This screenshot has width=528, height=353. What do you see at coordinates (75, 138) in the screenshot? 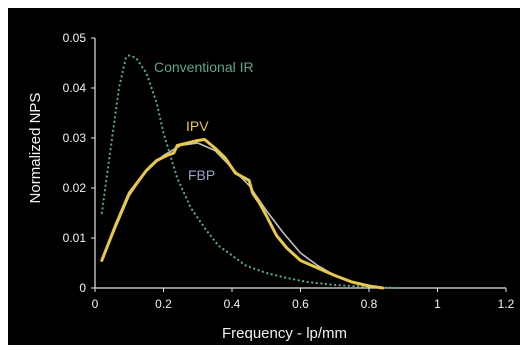
I see `y-tick-label: 0.03` at bounding box center [75, 138].